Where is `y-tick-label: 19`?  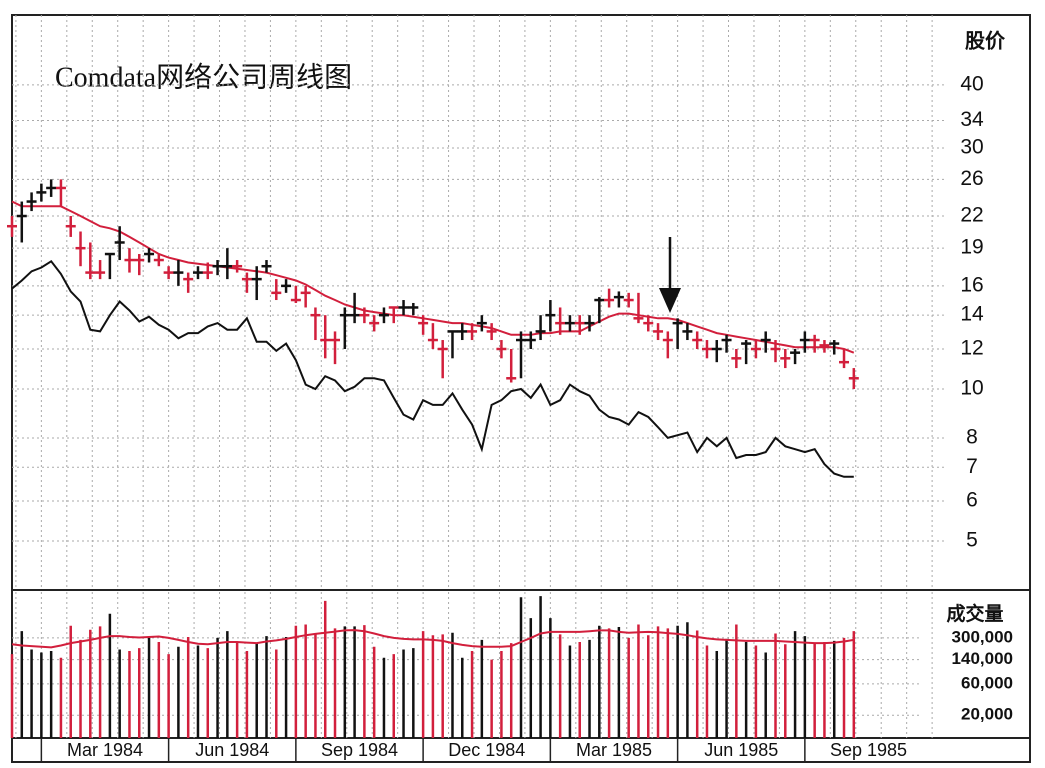 y-tick-label: 19 is located at coordinates (971, 247).